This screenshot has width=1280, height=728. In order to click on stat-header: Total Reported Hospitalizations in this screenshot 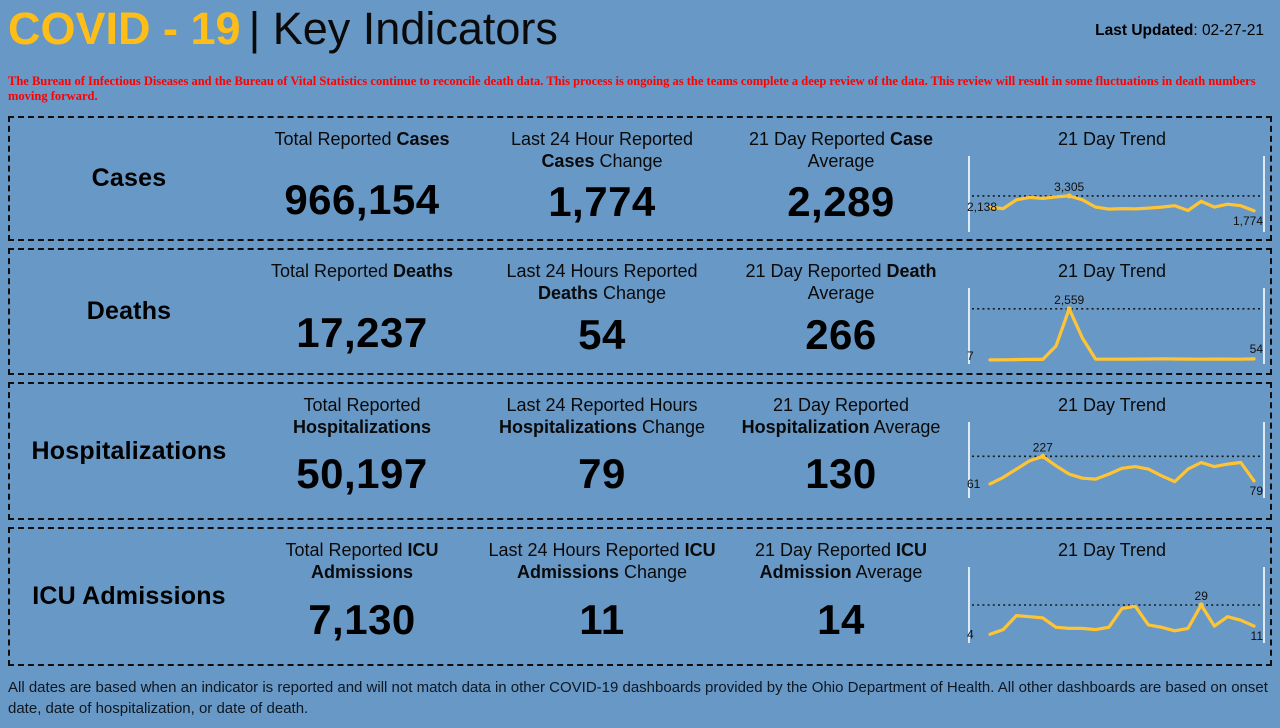, I will do `click(361, 416)`.